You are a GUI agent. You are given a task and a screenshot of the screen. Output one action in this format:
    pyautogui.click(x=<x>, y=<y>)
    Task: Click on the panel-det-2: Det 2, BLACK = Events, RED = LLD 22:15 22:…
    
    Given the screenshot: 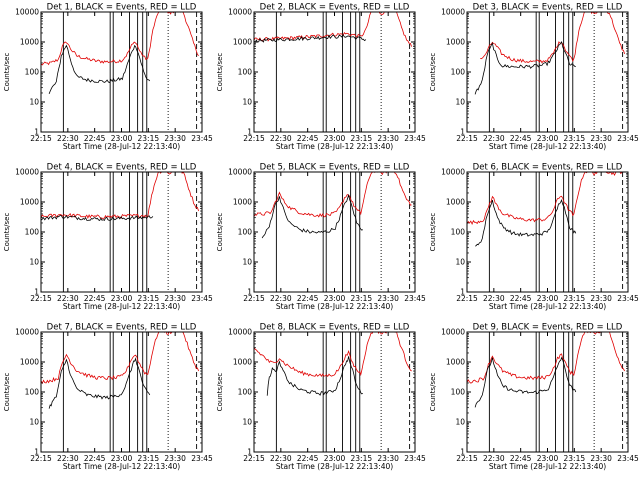 What is the action you would take?
    pyautogui.click(x=321, y=77)
    